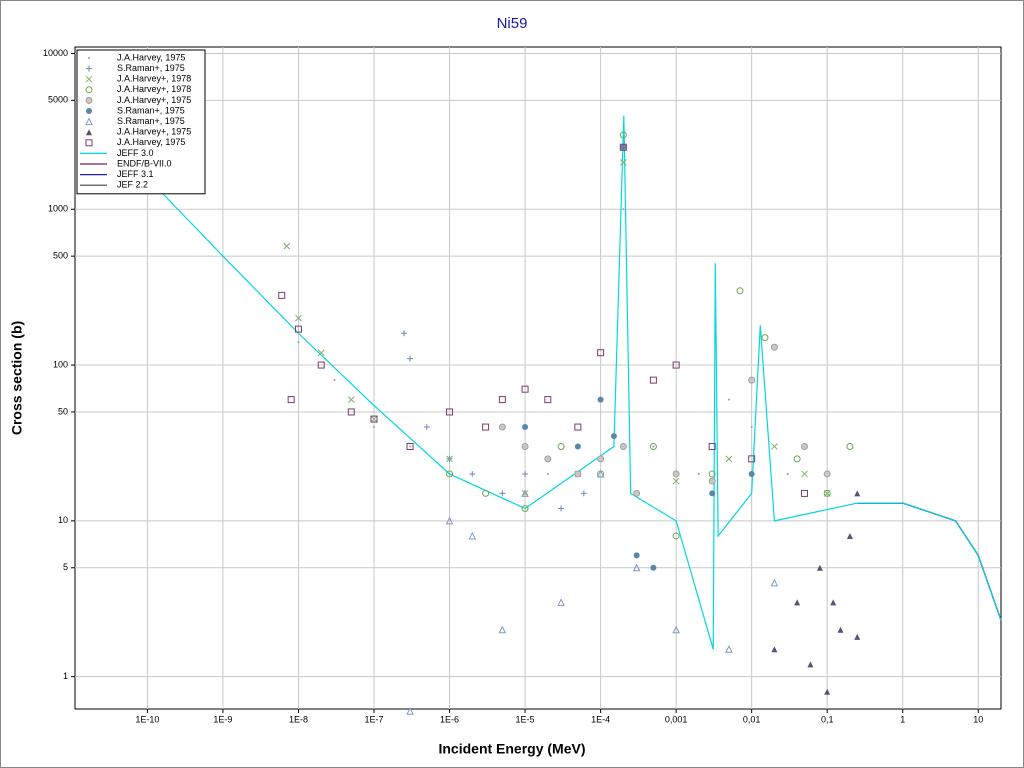 The height and width of the screenshot is (768, 1024). Describe the element at coordinates (147, 719) in the screenshot. I see `x-tick-label: 1E-10` at that location.